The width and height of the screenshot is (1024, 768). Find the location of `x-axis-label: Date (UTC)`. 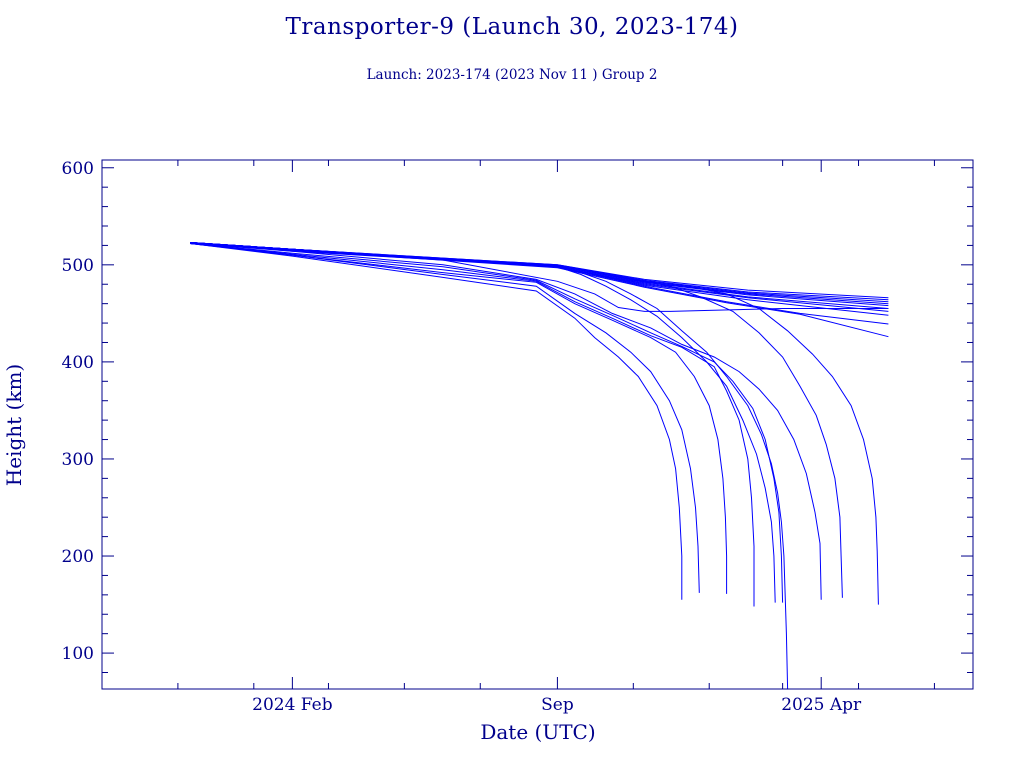

x-axis-label: Date (UTC) is located at coordinates (537, 732).